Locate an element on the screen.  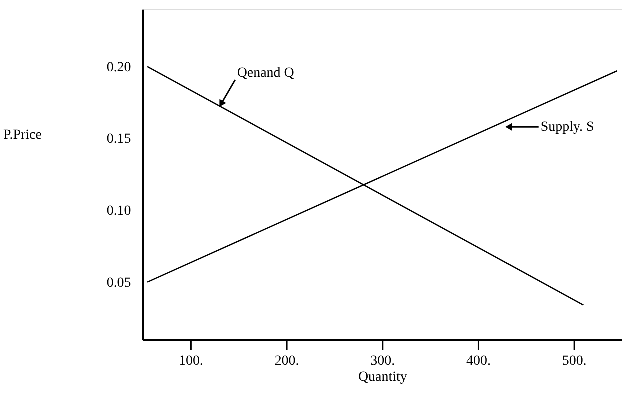
annotation: Qenand Q is located at coordinates (265, 74).